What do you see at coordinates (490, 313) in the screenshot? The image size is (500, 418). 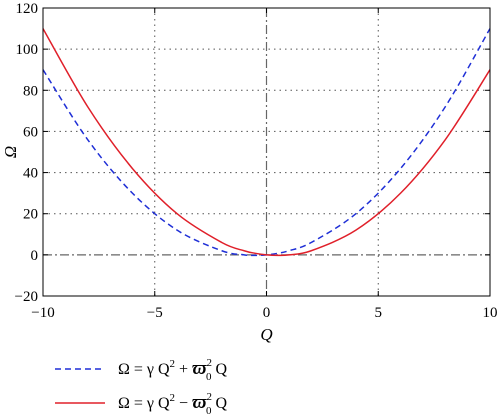 I see `x-tick-label: 10` at bounding box center [490, 313].